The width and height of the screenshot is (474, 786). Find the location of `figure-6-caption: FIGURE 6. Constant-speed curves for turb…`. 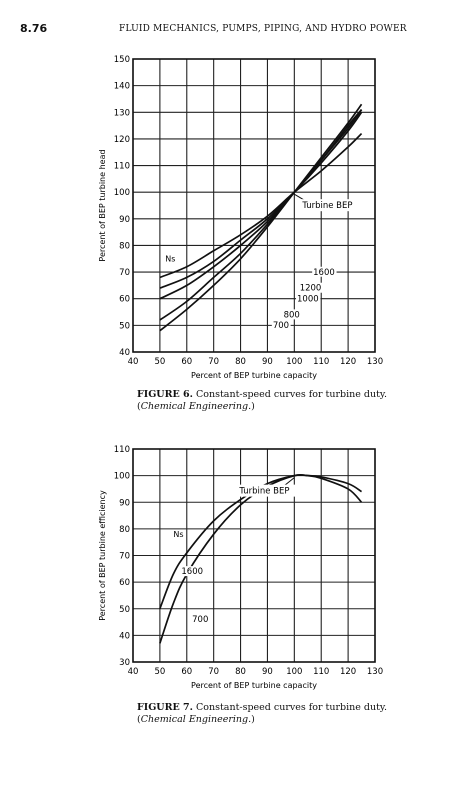

figure-6-caption: FIGURE 6. Constant-speed curves for turb… is located at coordinates (267, 401).